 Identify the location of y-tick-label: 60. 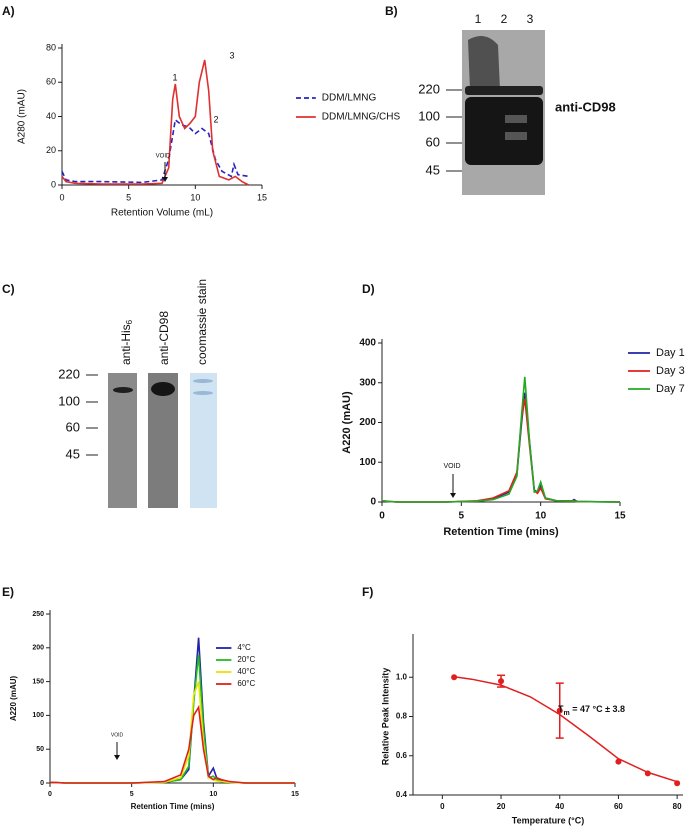
(51, 82).